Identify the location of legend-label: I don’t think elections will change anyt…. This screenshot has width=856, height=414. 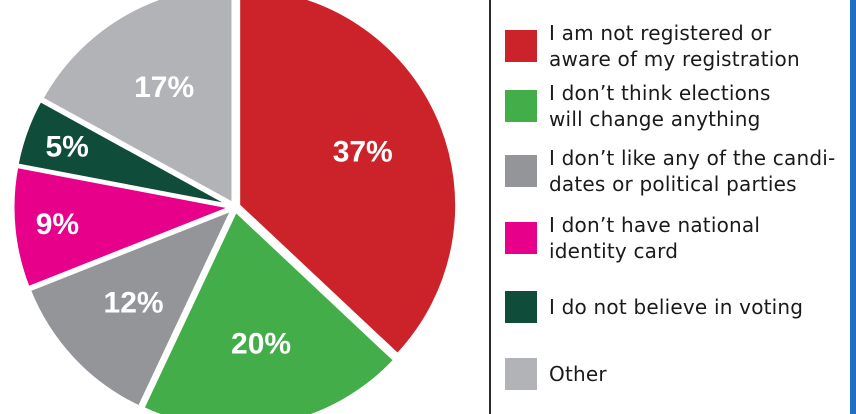
(660, 106).